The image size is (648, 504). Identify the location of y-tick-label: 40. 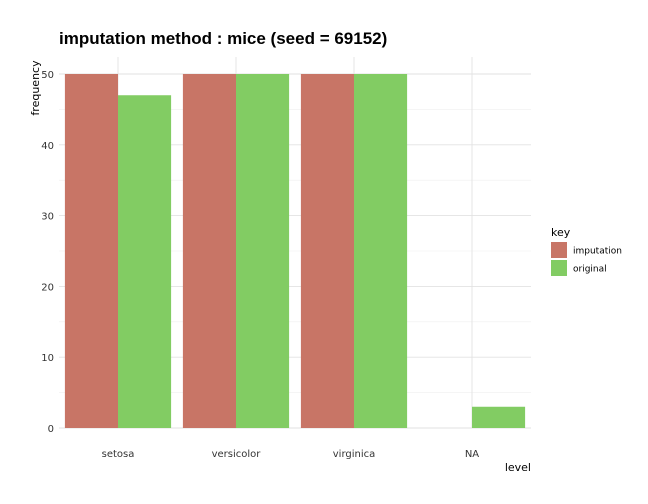
(47, 146).